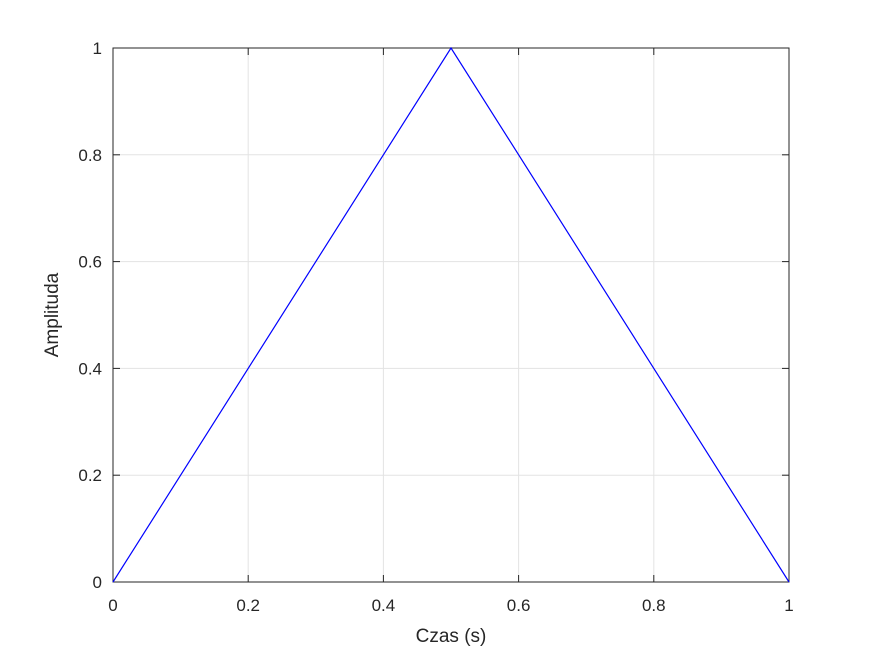 Image resolution: width=872 pixels, height=654 pixels. What do you see at coordinates (654, 605) in the screenshot?
I see `x-tick-label: 0.8` at bounding box center [654, 605].